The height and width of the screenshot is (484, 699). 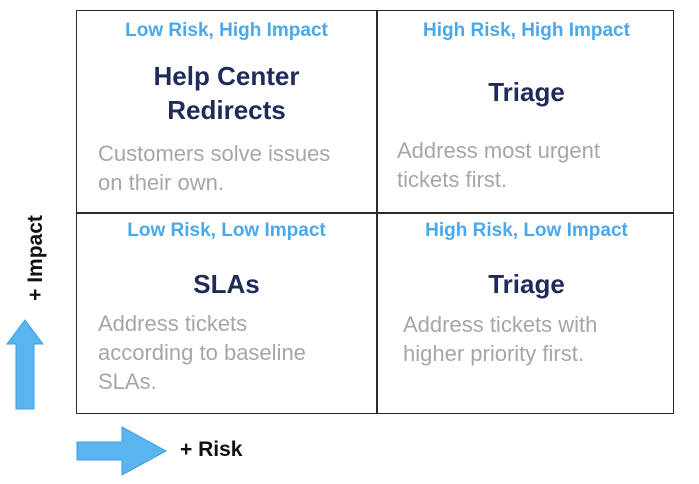 I want to click on quadrant-title-line: Redirects, so click(x=226, y=110).